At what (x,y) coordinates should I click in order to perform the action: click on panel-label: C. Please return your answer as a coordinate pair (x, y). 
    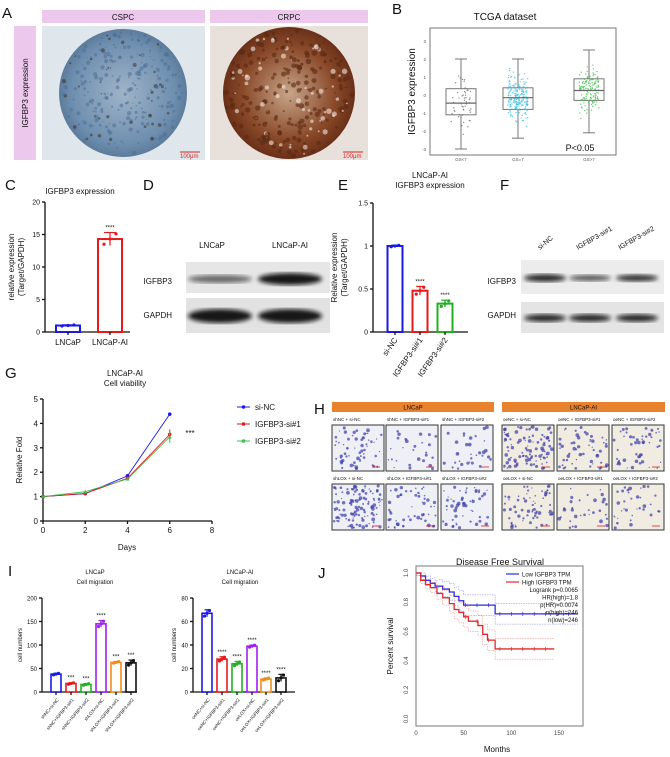
    Looking at the image, I should click on (10, 185).